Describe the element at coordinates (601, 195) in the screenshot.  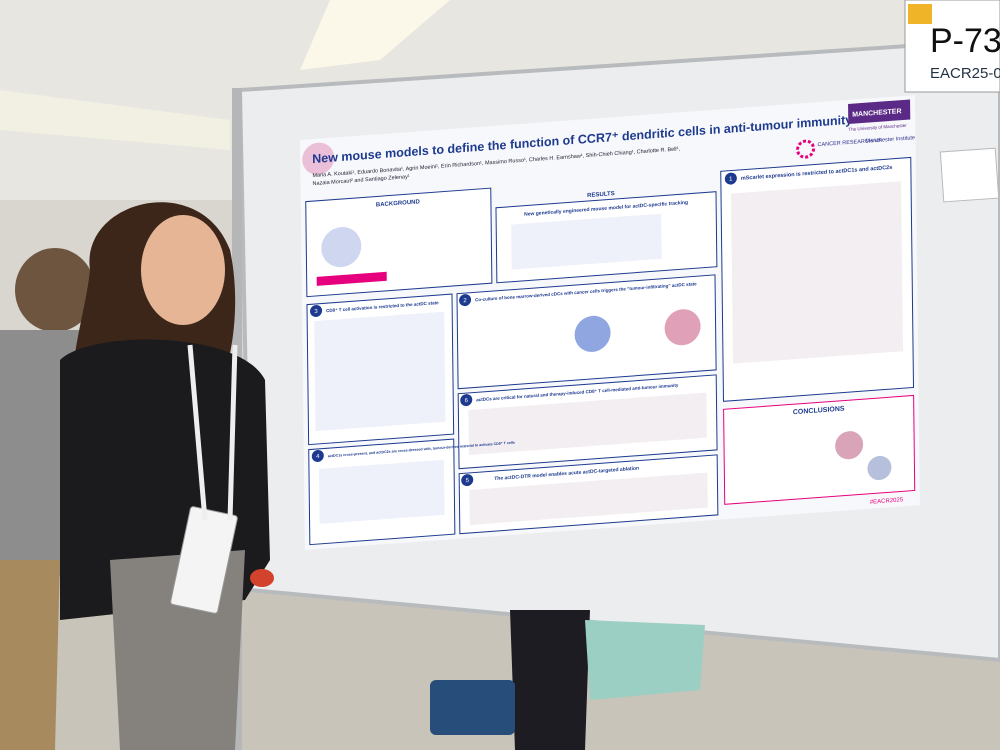
I see `section-heading: RESULTS` at that location.